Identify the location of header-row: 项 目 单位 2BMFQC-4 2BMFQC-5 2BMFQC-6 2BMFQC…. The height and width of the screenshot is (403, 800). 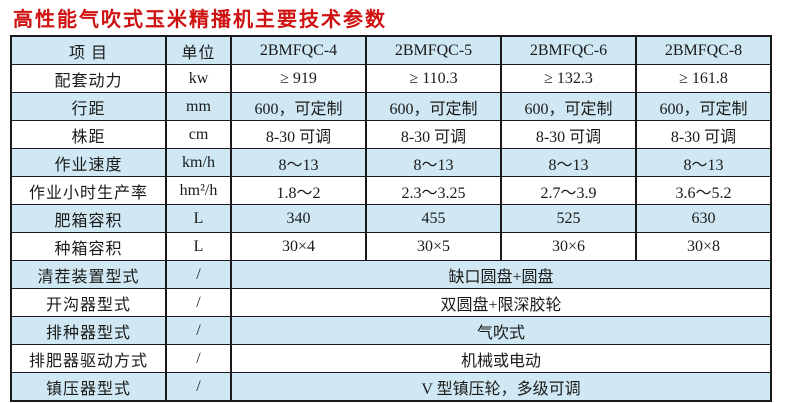
(391, 50).